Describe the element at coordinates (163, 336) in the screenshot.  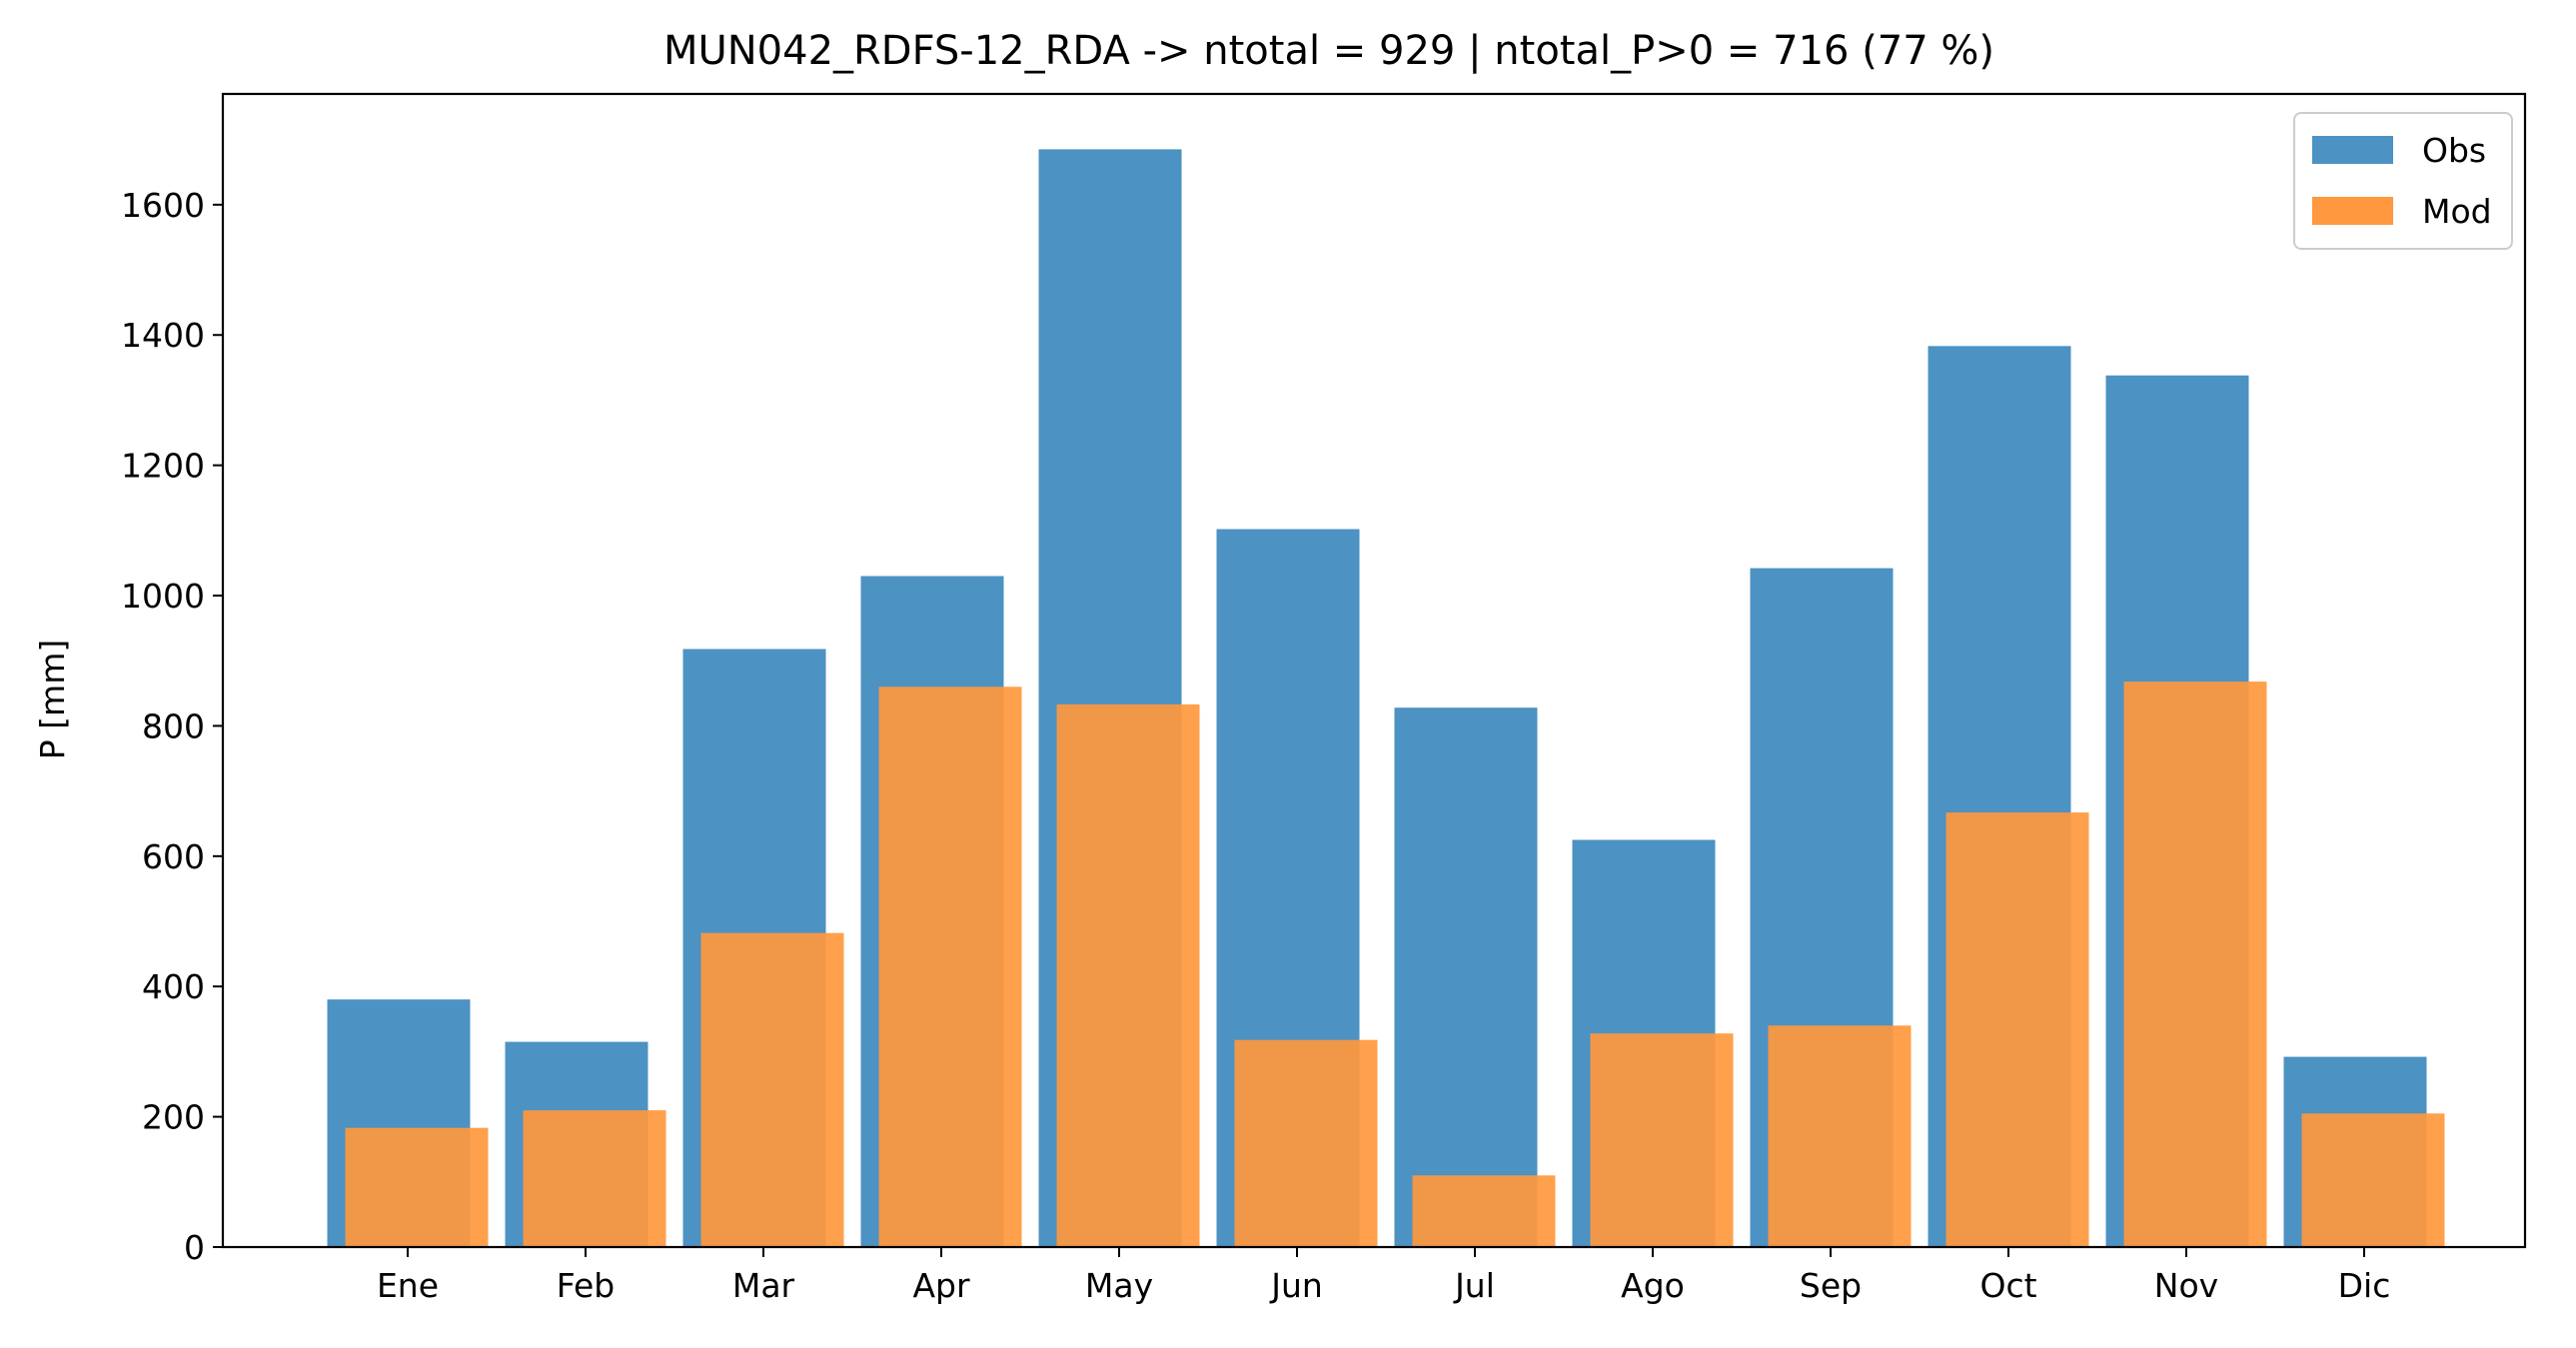
I see `y-tick-label: 1400` at that location.